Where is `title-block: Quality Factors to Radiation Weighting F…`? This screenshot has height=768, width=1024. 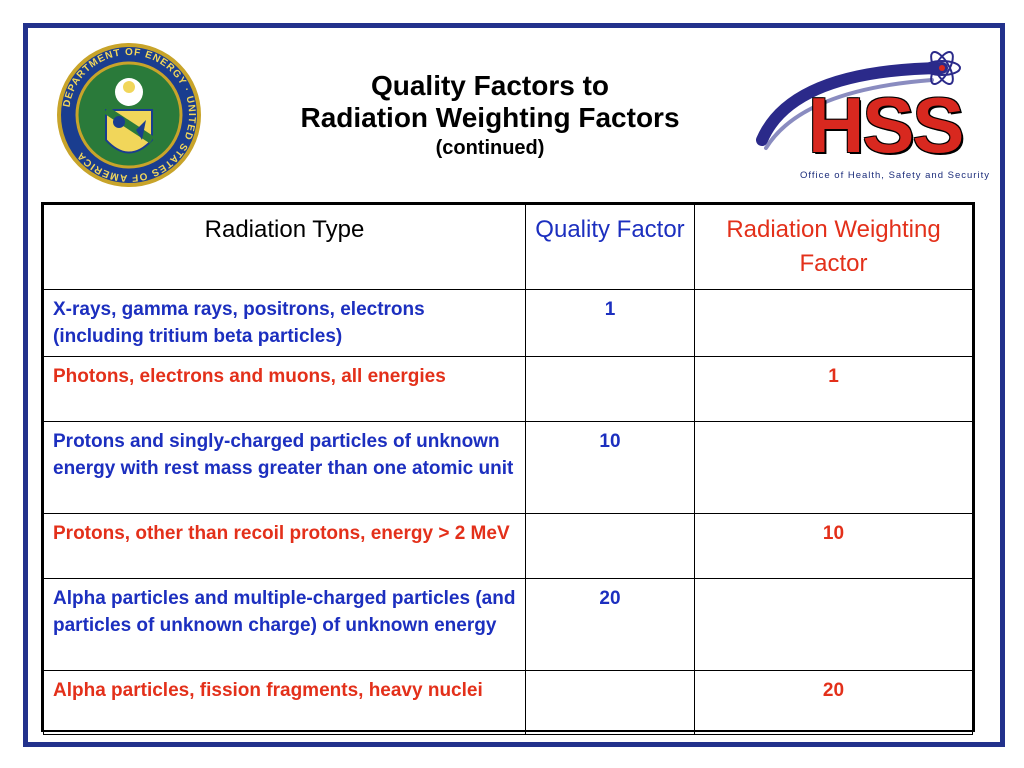 title-block: Quality Factors to Radiation Weighting F… is located at coordinates (490, 116).